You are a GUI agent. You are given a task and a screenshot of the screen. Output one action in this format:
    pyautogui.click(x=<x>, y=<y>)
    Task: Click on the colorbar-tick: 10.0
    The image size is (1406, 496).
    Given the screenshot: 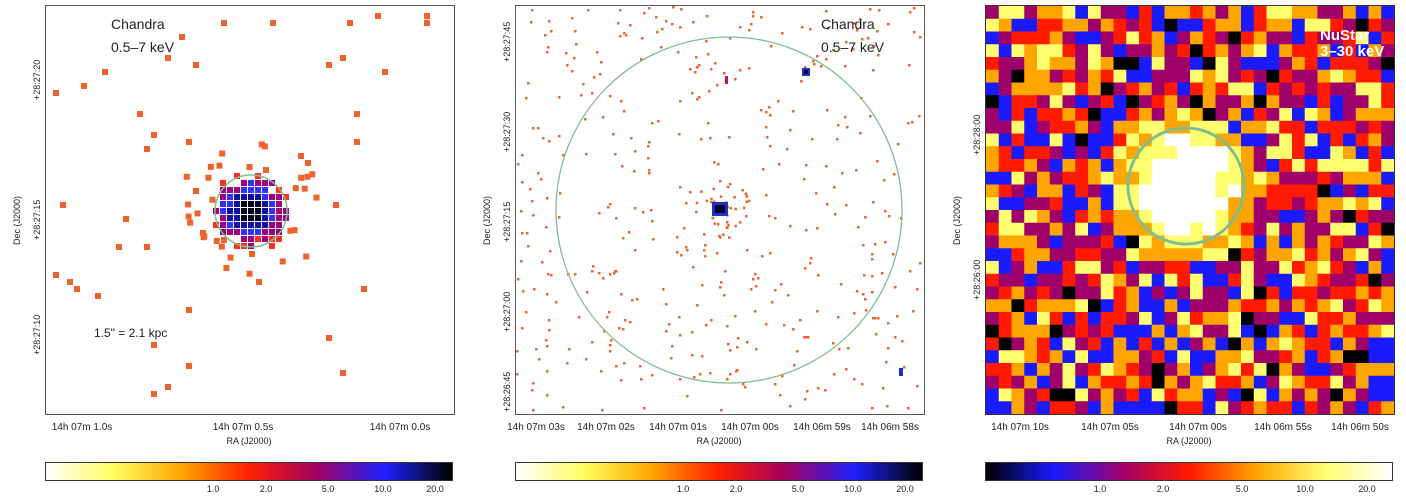 What is the action you would take?
    pyautogui.click(x=853, y=489)
    